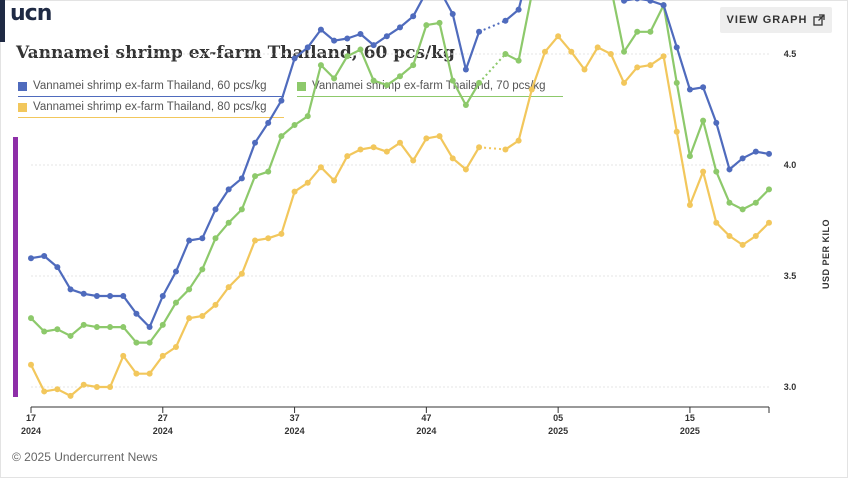 The image size is (848, 478). What do you see at coordinates (826, 254) in the screenshot?
I see `y-axis-label: USD PER KILO` at bounding box center [826, 254].